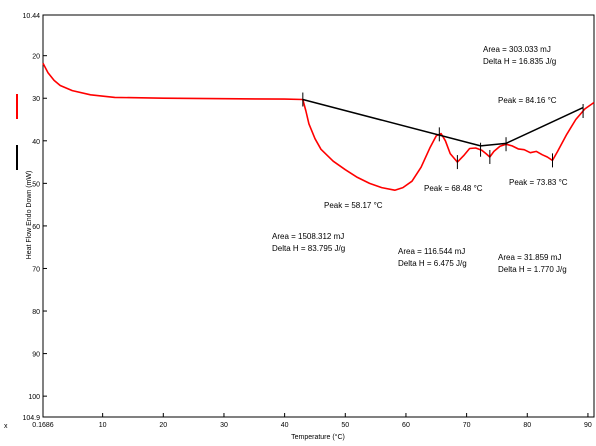  What do you see at coordinates (353, 205) in the screenshot?
I see `annotation-peak-58: Peak = 58.17 °C` at bounding box center [353, 205].